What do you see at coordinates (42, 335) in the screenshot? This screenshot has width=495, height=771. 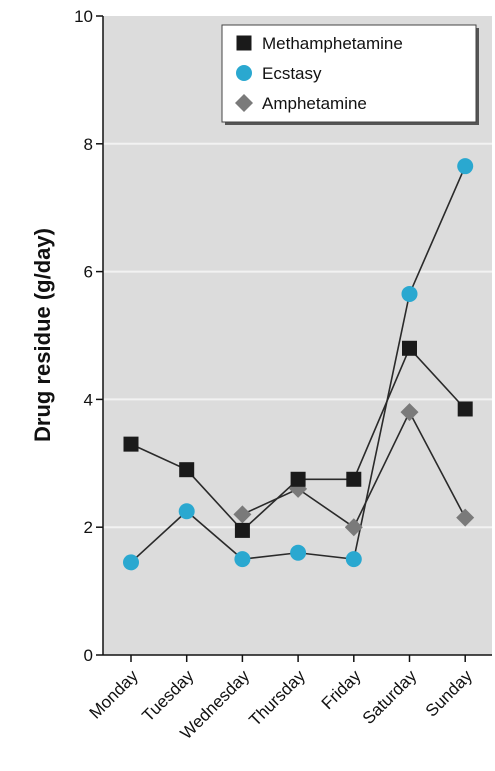 I see `y-axis-title: Drug residue (g/day)` at bounding box center [42, 335].